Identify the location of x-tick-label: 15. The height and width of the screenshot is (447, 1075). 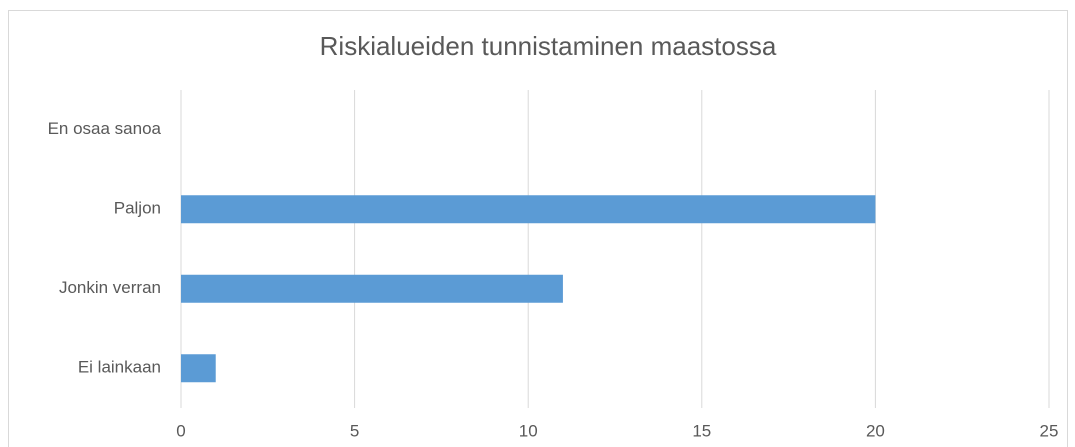
(701, 430).